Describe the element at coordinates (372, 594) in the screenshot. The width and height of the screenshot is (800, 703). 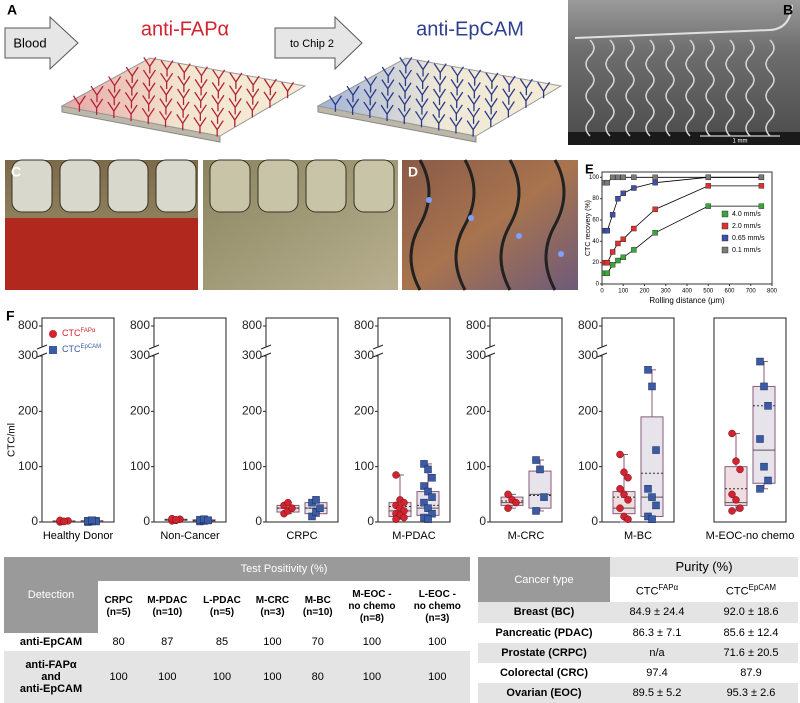
I see `cell-text: M-EOC -` at that location.